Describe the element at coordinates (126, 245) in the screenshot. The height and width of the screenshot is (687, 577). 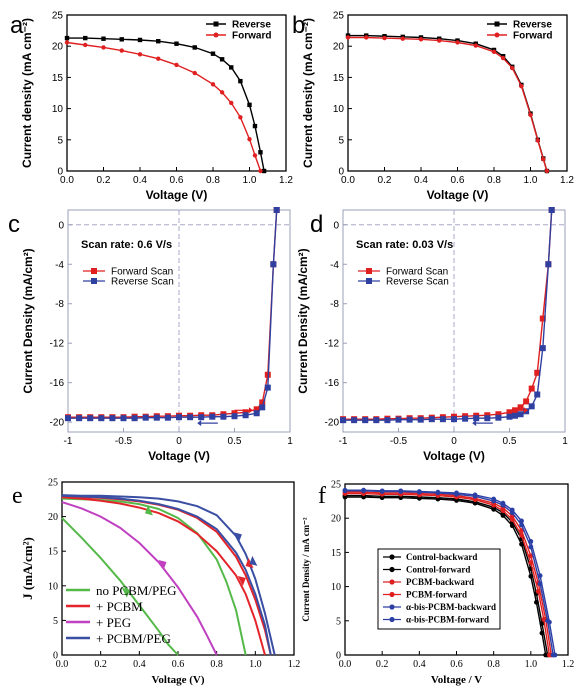
I see `scan-rate-annotation: Scan rate: 0.6 V/s` at that location.